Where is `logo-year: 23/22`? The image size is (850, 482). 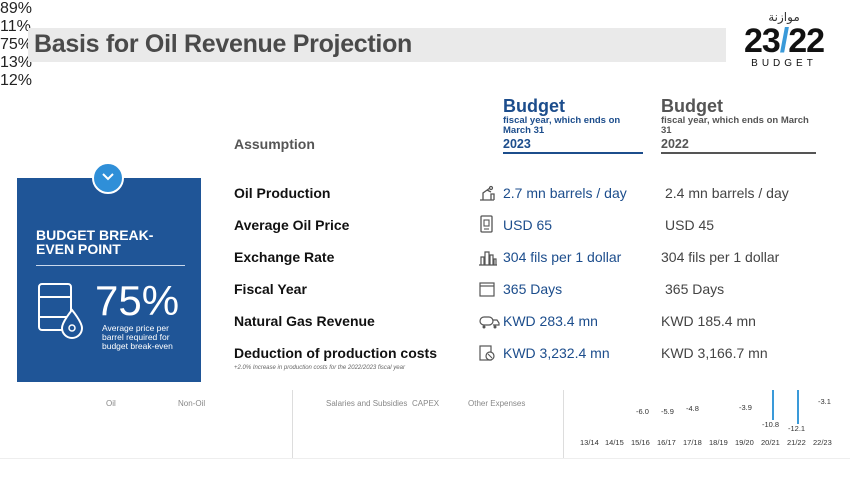 logo-year: 23/22 is located at coordinates (784, 41).